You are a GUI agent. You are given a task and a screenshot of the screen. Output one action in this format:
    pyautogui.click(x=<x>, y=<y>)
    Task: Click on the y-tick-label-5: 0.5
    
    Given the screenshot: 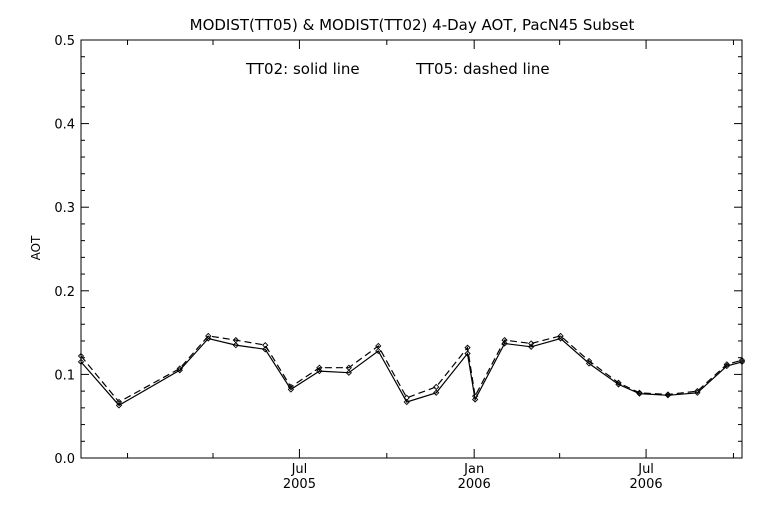 What is the action you would take?
    pyautogui.click(x=64, y=41)
    